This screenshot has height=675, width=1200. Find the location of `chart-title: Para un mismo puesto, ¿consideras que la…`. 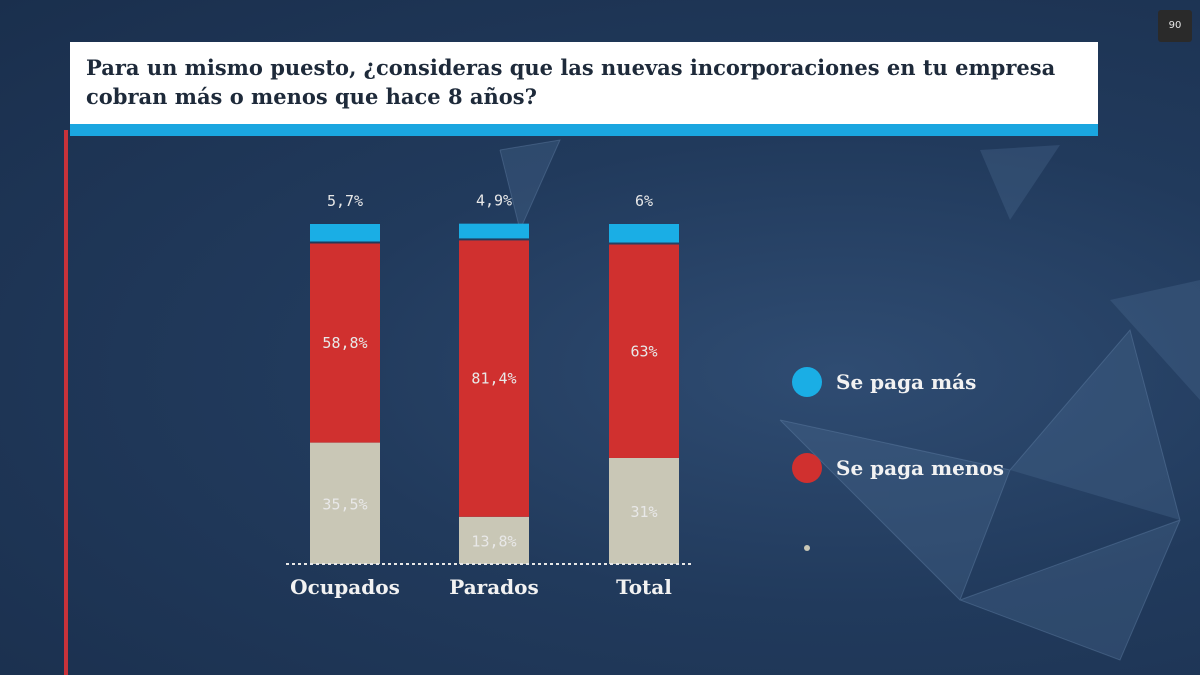

chart-title: Para un mismo puesto, ¿consideras que la… is located at coordinates (571, 82).